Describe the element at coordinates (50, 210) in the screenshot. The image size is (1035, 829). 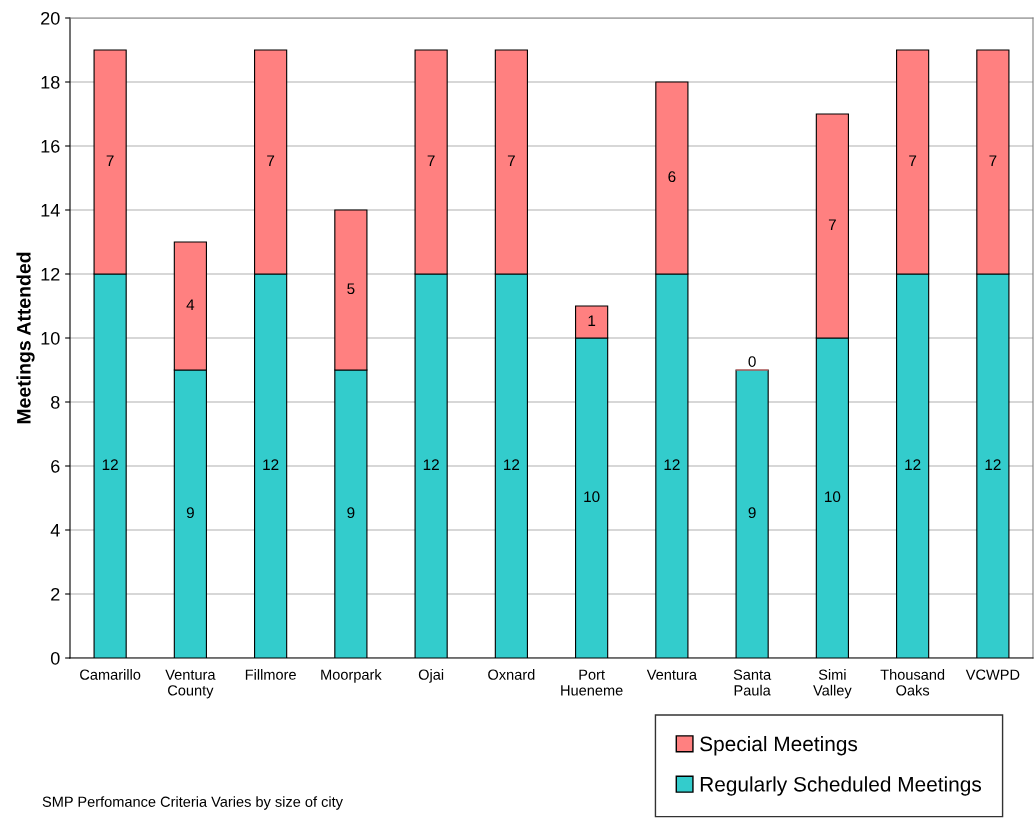
I see `y-tick-label: 14` at that location.